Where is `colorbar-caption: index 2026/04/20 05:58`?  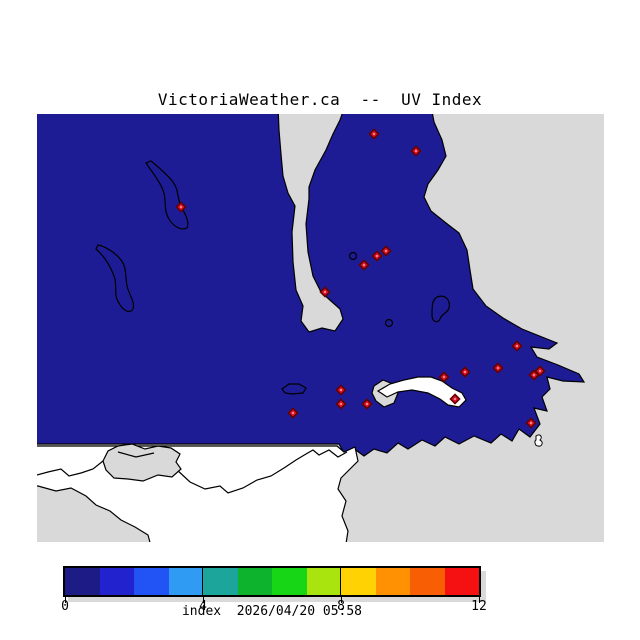
colorbar-caption: index 2026/04/20 05:58 is located at coordinates (271, 611).